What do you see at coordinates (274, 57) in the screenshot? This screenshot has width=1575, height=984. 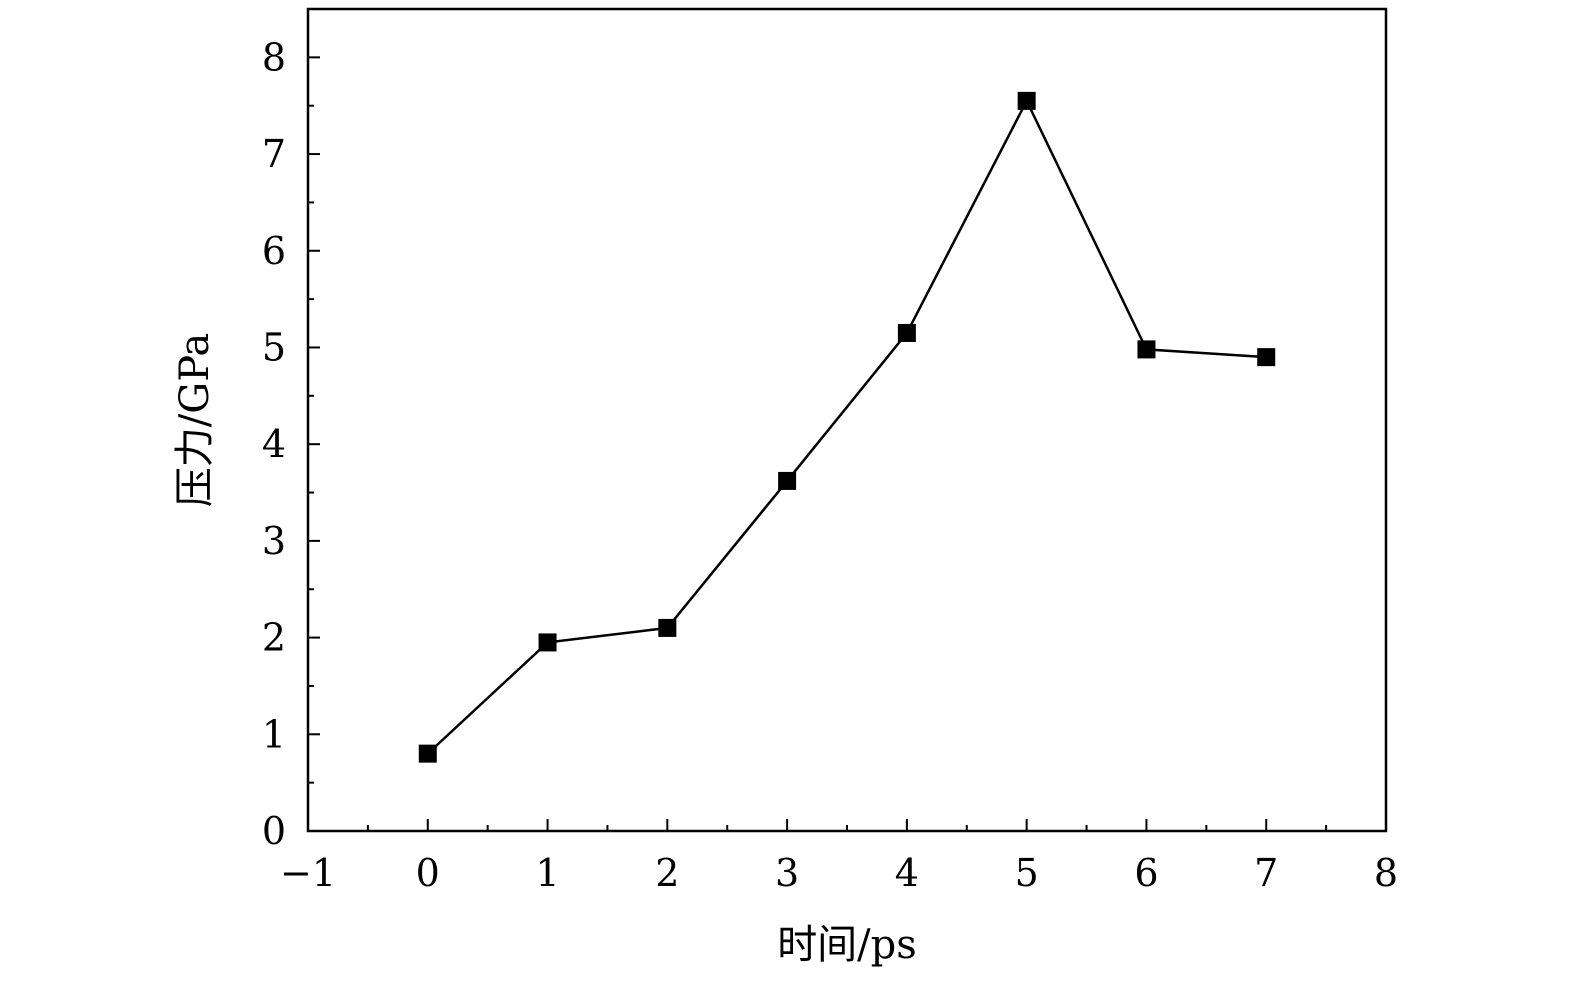 I see `y-tick-label: 8` at bounding box center [274, 57].